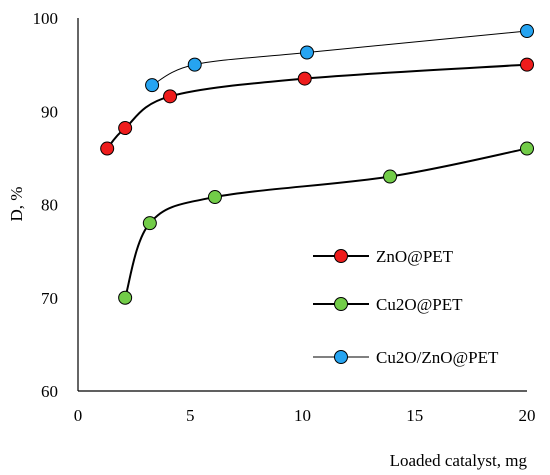 Image resolution: width=550 pixels, height=475 pixels. Describe the element at coordinates (419, 304) in the screenshot. I see `legend-label: Cu2O@PET` at that location.